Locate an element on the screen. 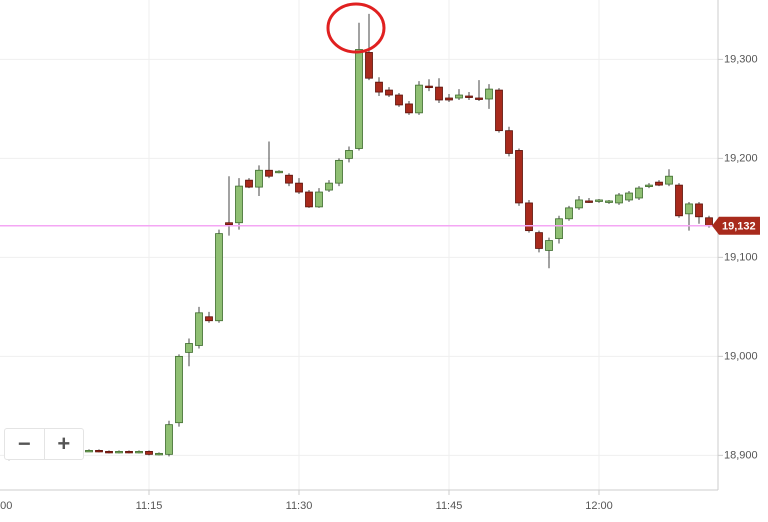 The image size is (768, 522). y-tick-label: 19,200 is located at coordinates (741, 158).